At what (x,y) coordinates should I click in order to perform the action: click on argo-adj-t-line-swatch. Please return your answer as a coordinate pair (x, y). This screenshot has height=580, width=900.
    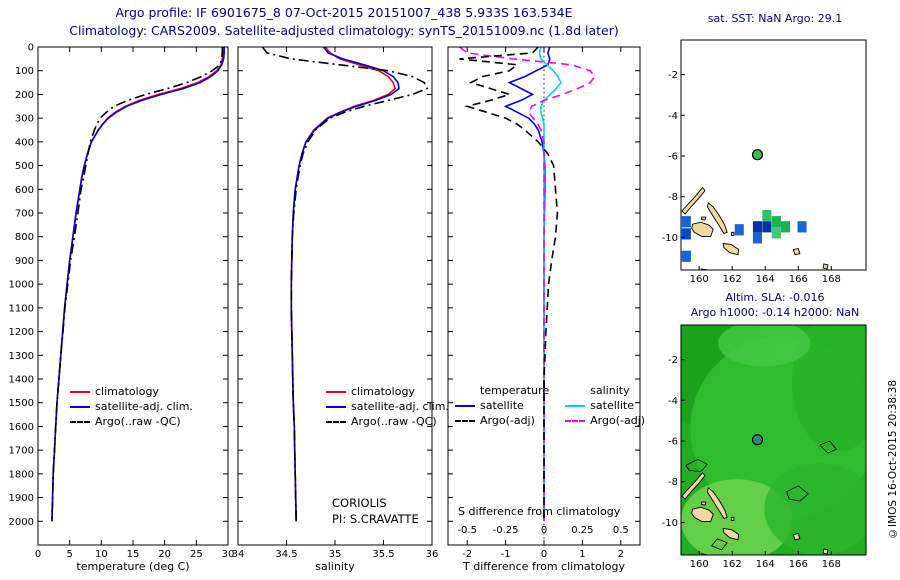
    Looking at the image, I should click on (465, 421).